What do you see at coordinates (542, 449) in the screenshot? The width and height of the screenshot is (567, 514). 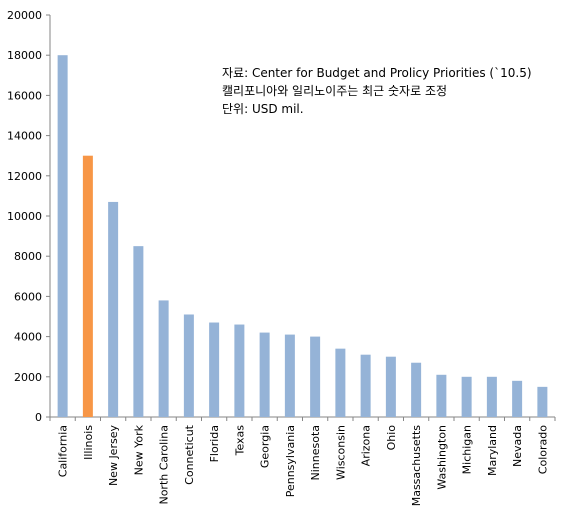 I see `x-category-label: Colorado` at bounding box center [542, 449].